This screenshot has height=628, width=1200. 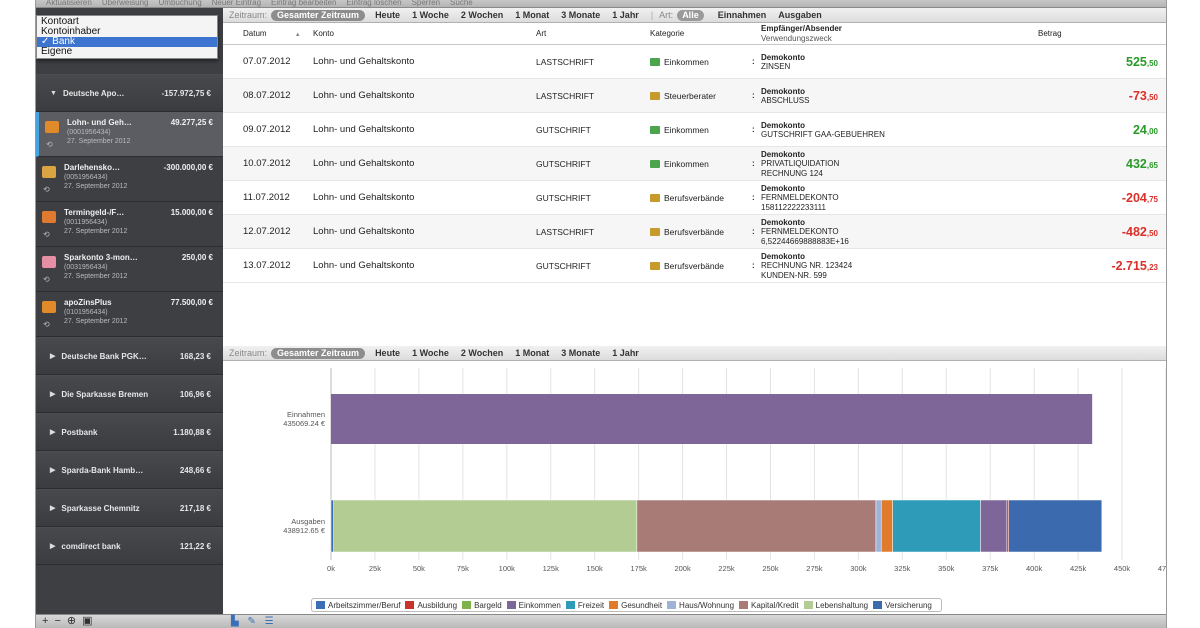 What do you see at coordinates (533, 605) in the screenshot?
I see `legend-item: Einkommen` at bounding box center [533, 605].